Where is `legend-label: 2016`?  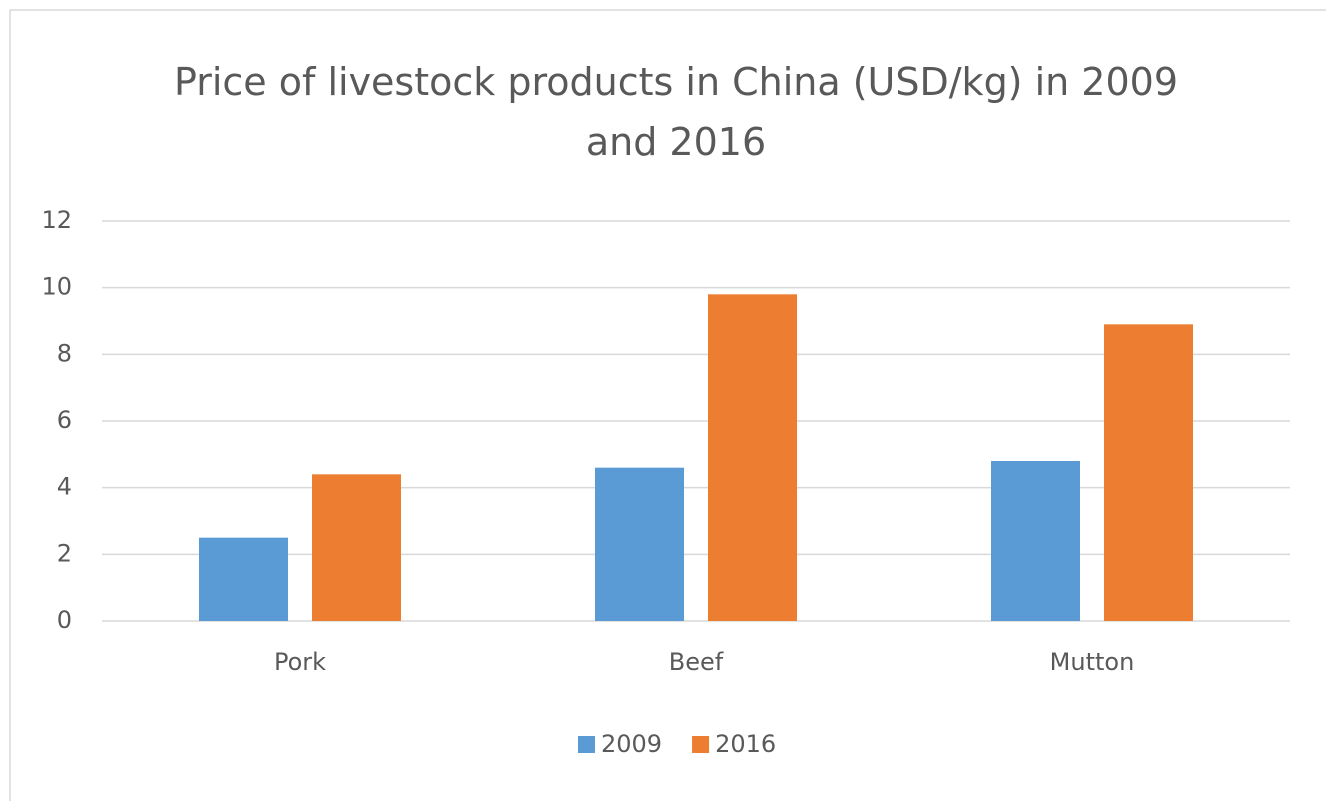 legend-label: 2016 is located at coordinates (745, 744).